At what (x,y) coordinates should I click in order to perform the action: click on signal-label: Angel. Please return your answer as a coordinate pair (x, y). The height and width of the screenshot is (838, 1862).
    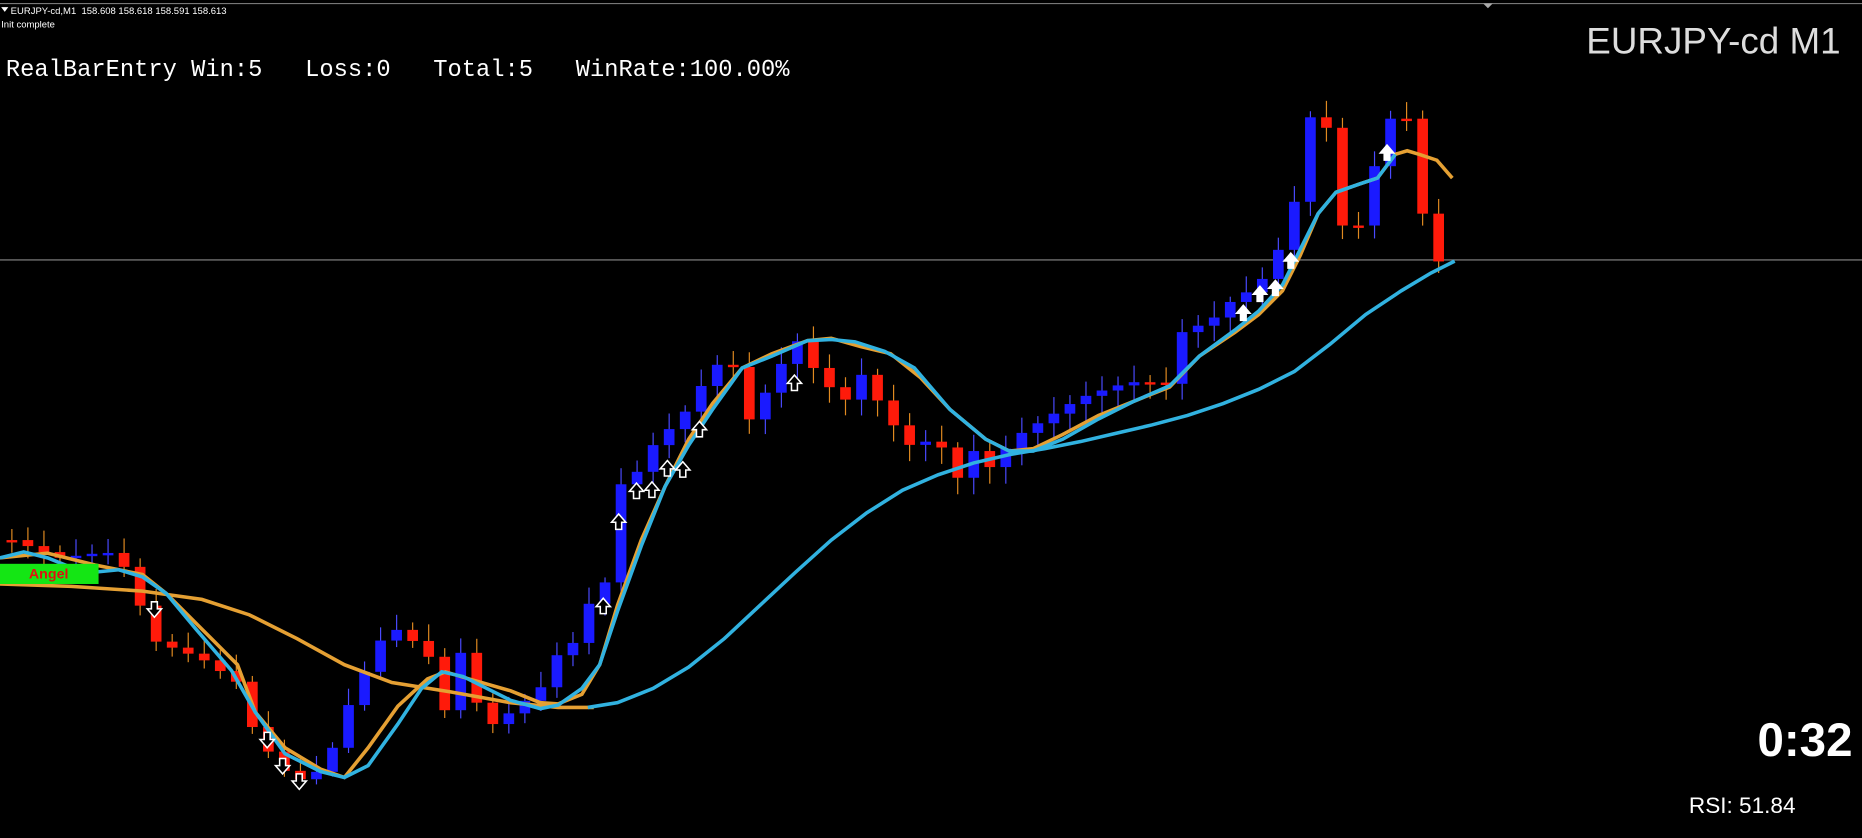
    Looking at the image, I should click on (49, 575).